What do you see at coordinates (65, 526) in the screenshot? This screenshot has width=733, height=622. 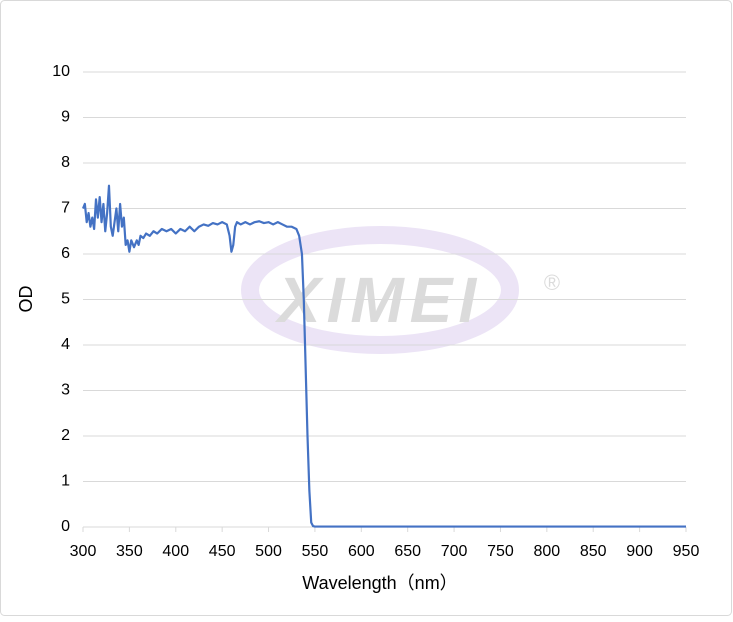 I see `y-tick-label: 0` at bounding box center [65, 526].